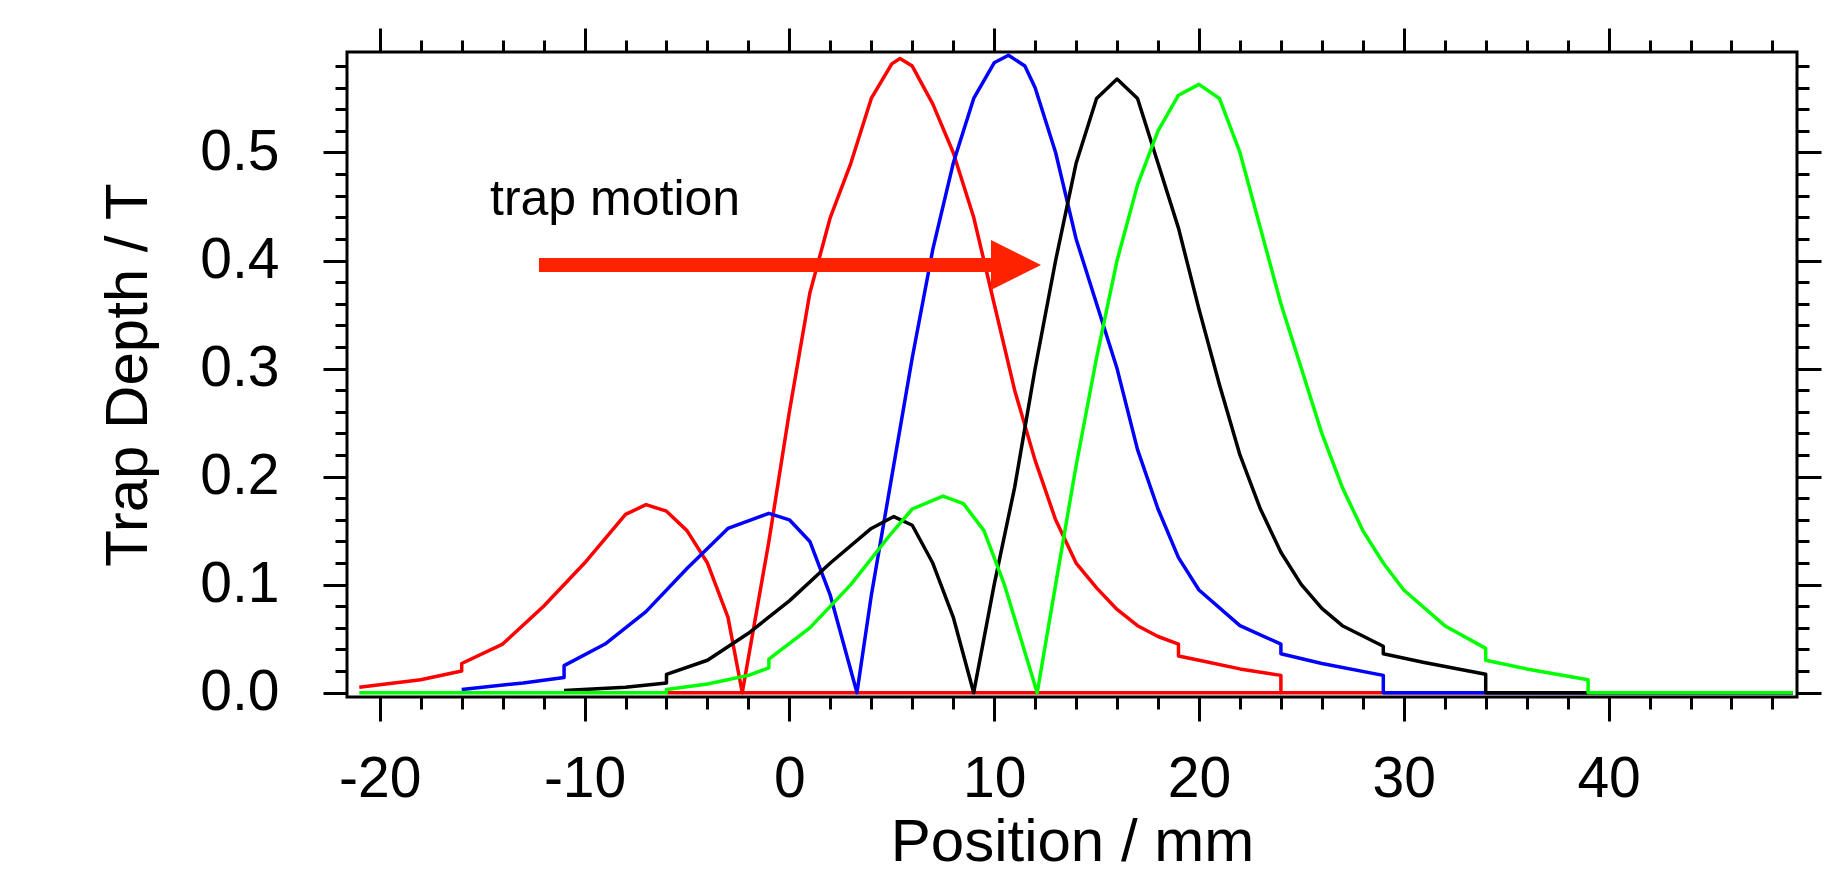 The height and width of the screenshot is (892, 1830). Describe the element at coordinates (994, 776) in the screenshot. I see `x-tick-label: 10` at that location.